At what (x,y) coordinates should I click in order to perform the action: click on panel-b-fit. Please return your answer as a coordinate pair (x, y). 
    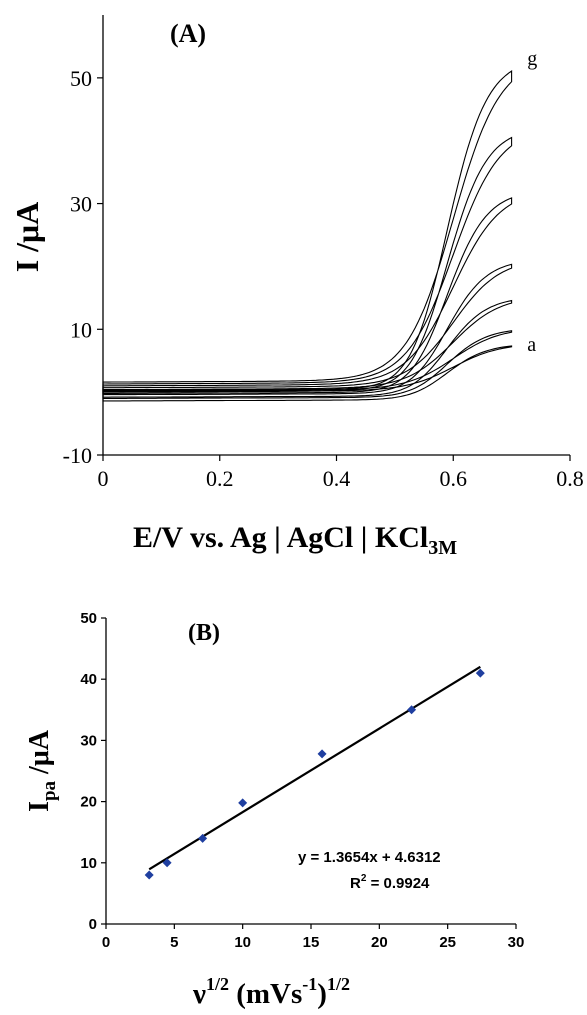
    Looking at the image, I should click on (314, 768).